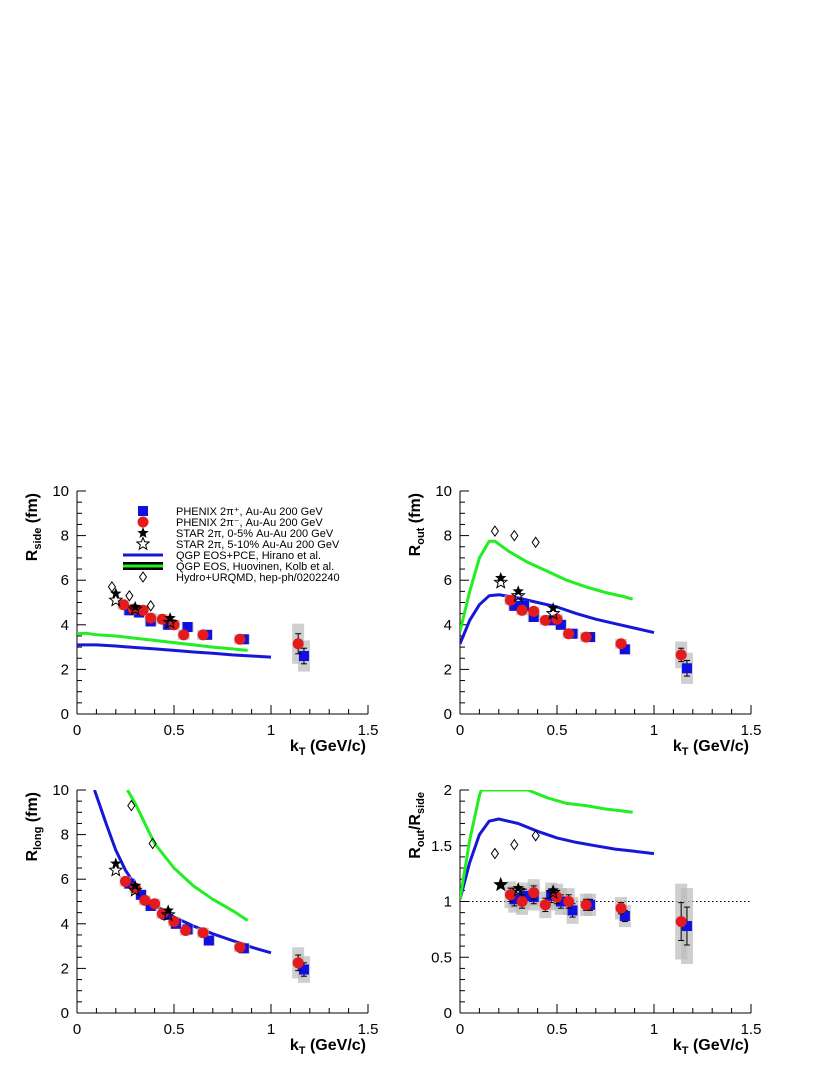 The height and width of the screenshot is (1075, 830). I want to click on legend-label: QGP EOS+PCE, Hirano et al., so click(248, 556).